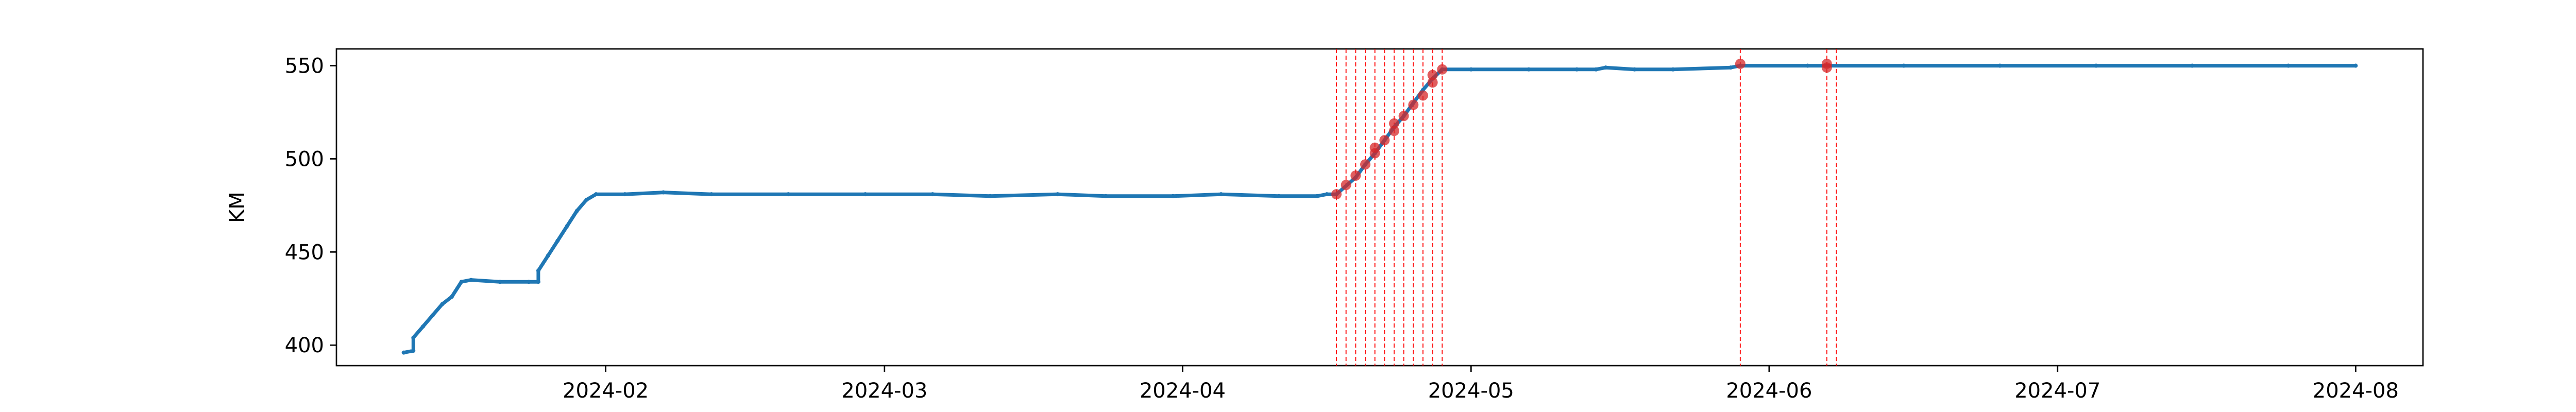 Image resolution: width=2576 pixels, height=412 pixels. I want to click on y-tick-label-2: 500, so click(305, 159).